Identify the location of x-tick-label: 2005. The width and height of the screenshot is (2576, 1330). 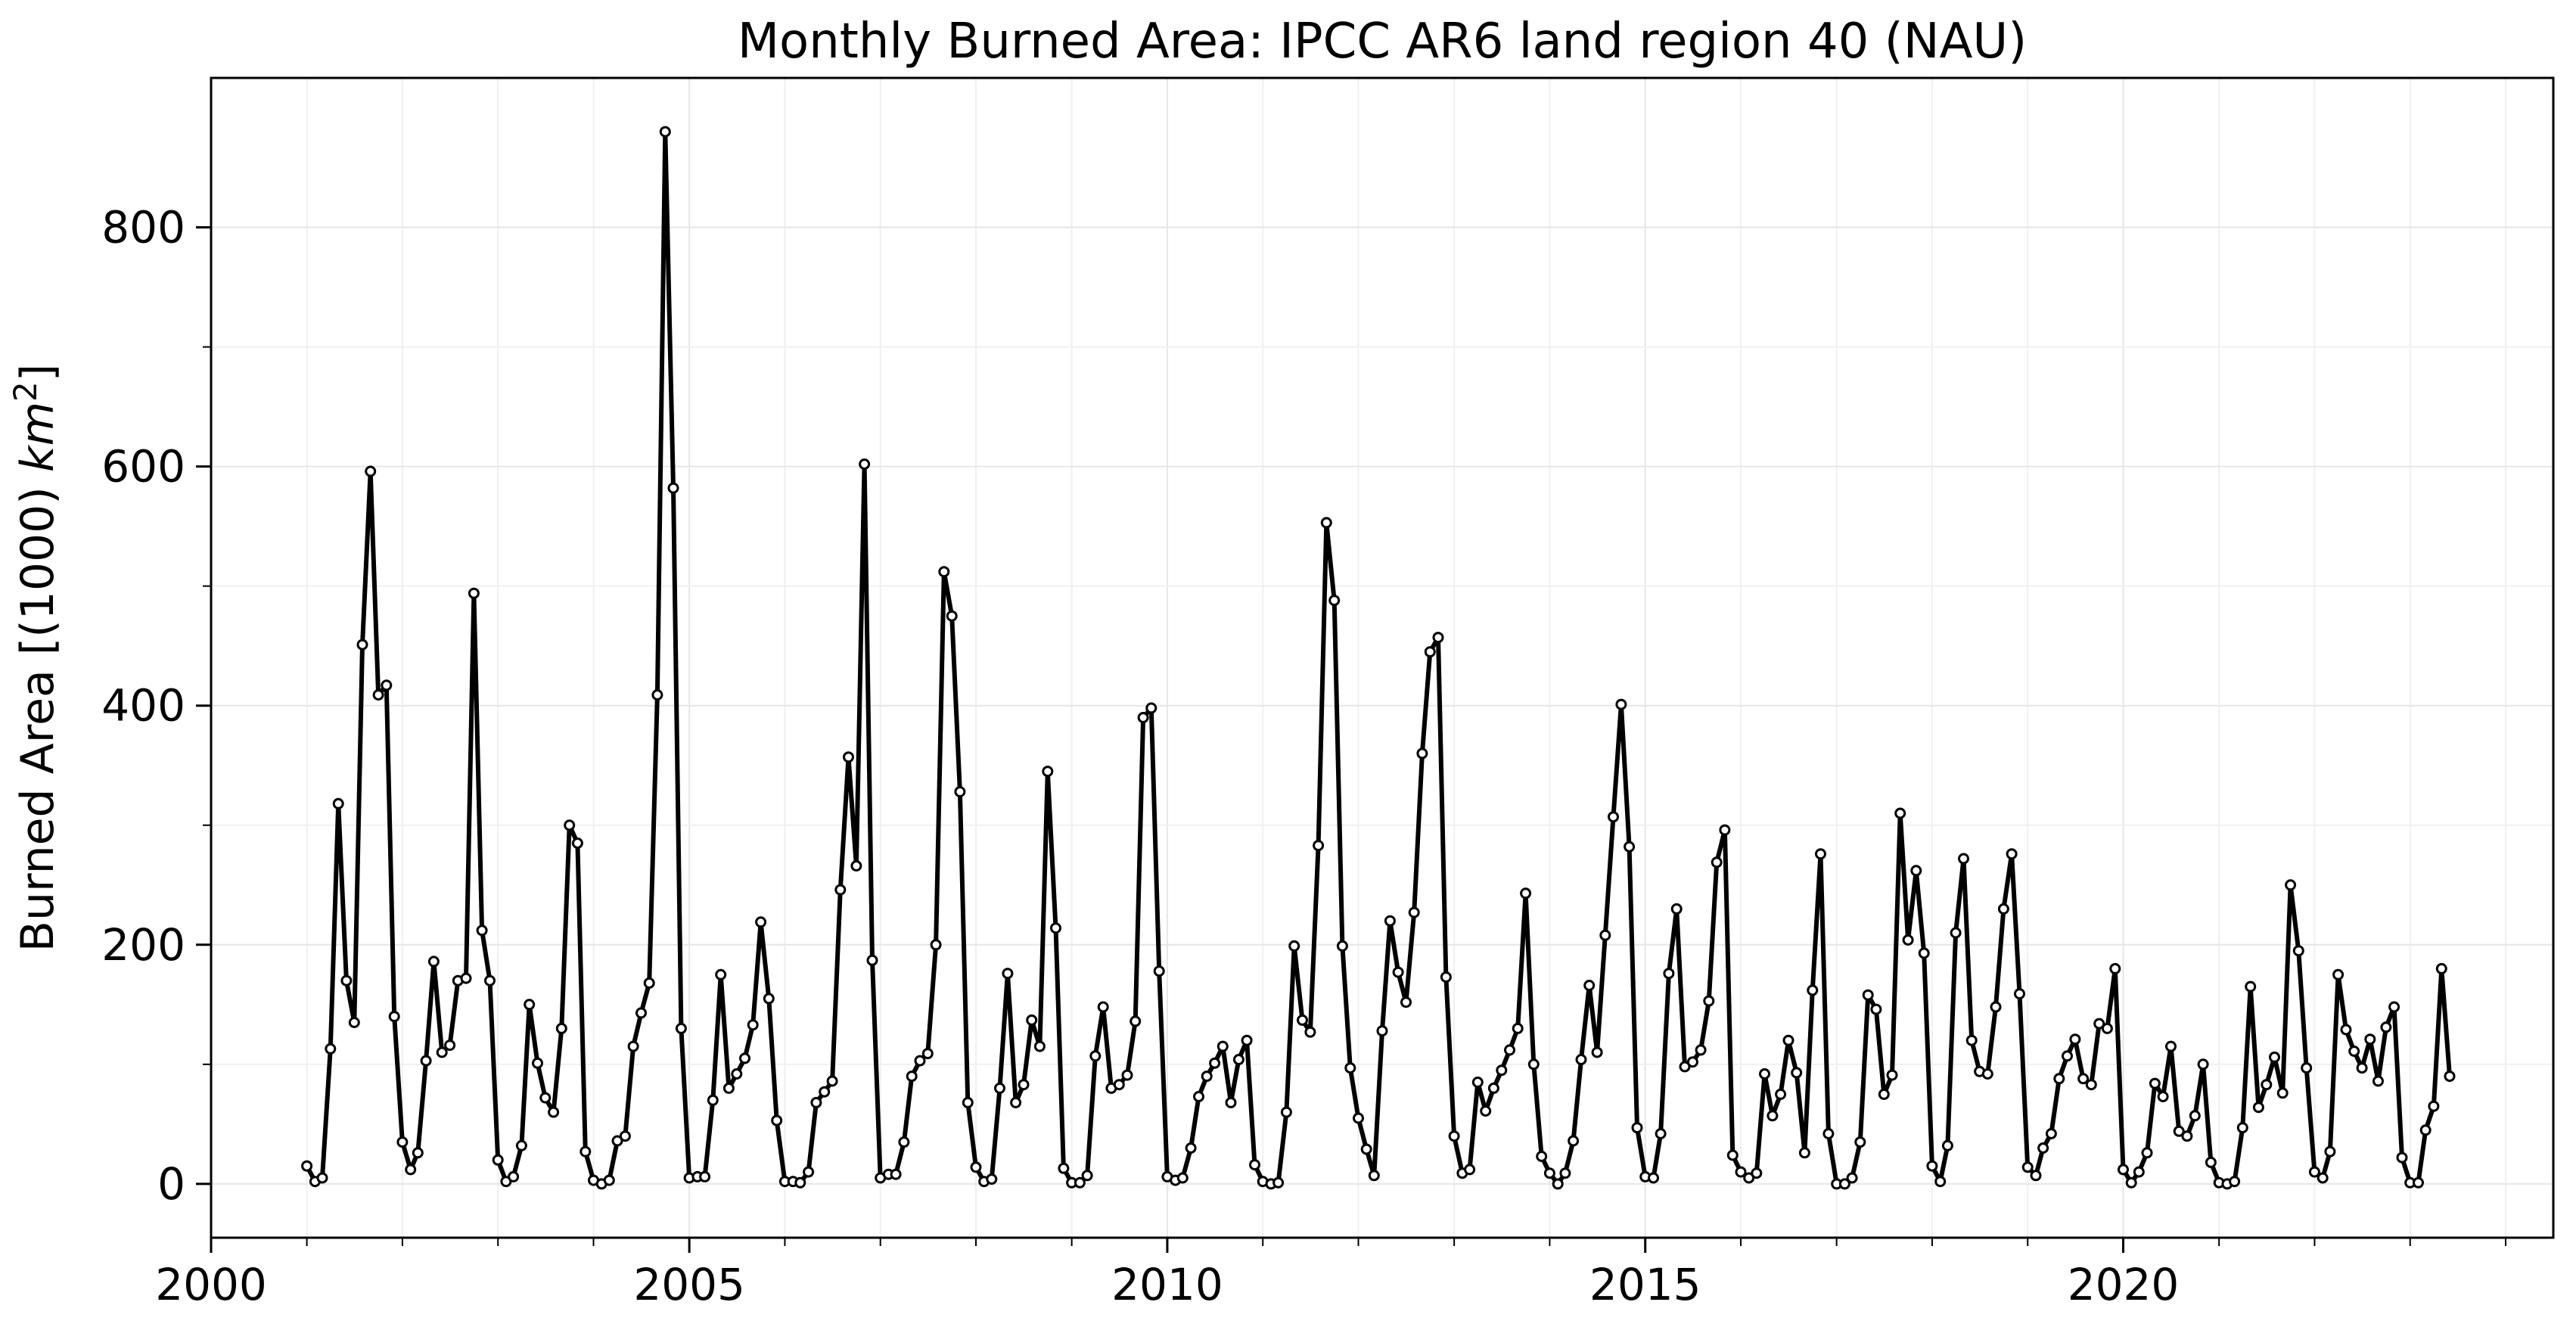
(689, 1284).